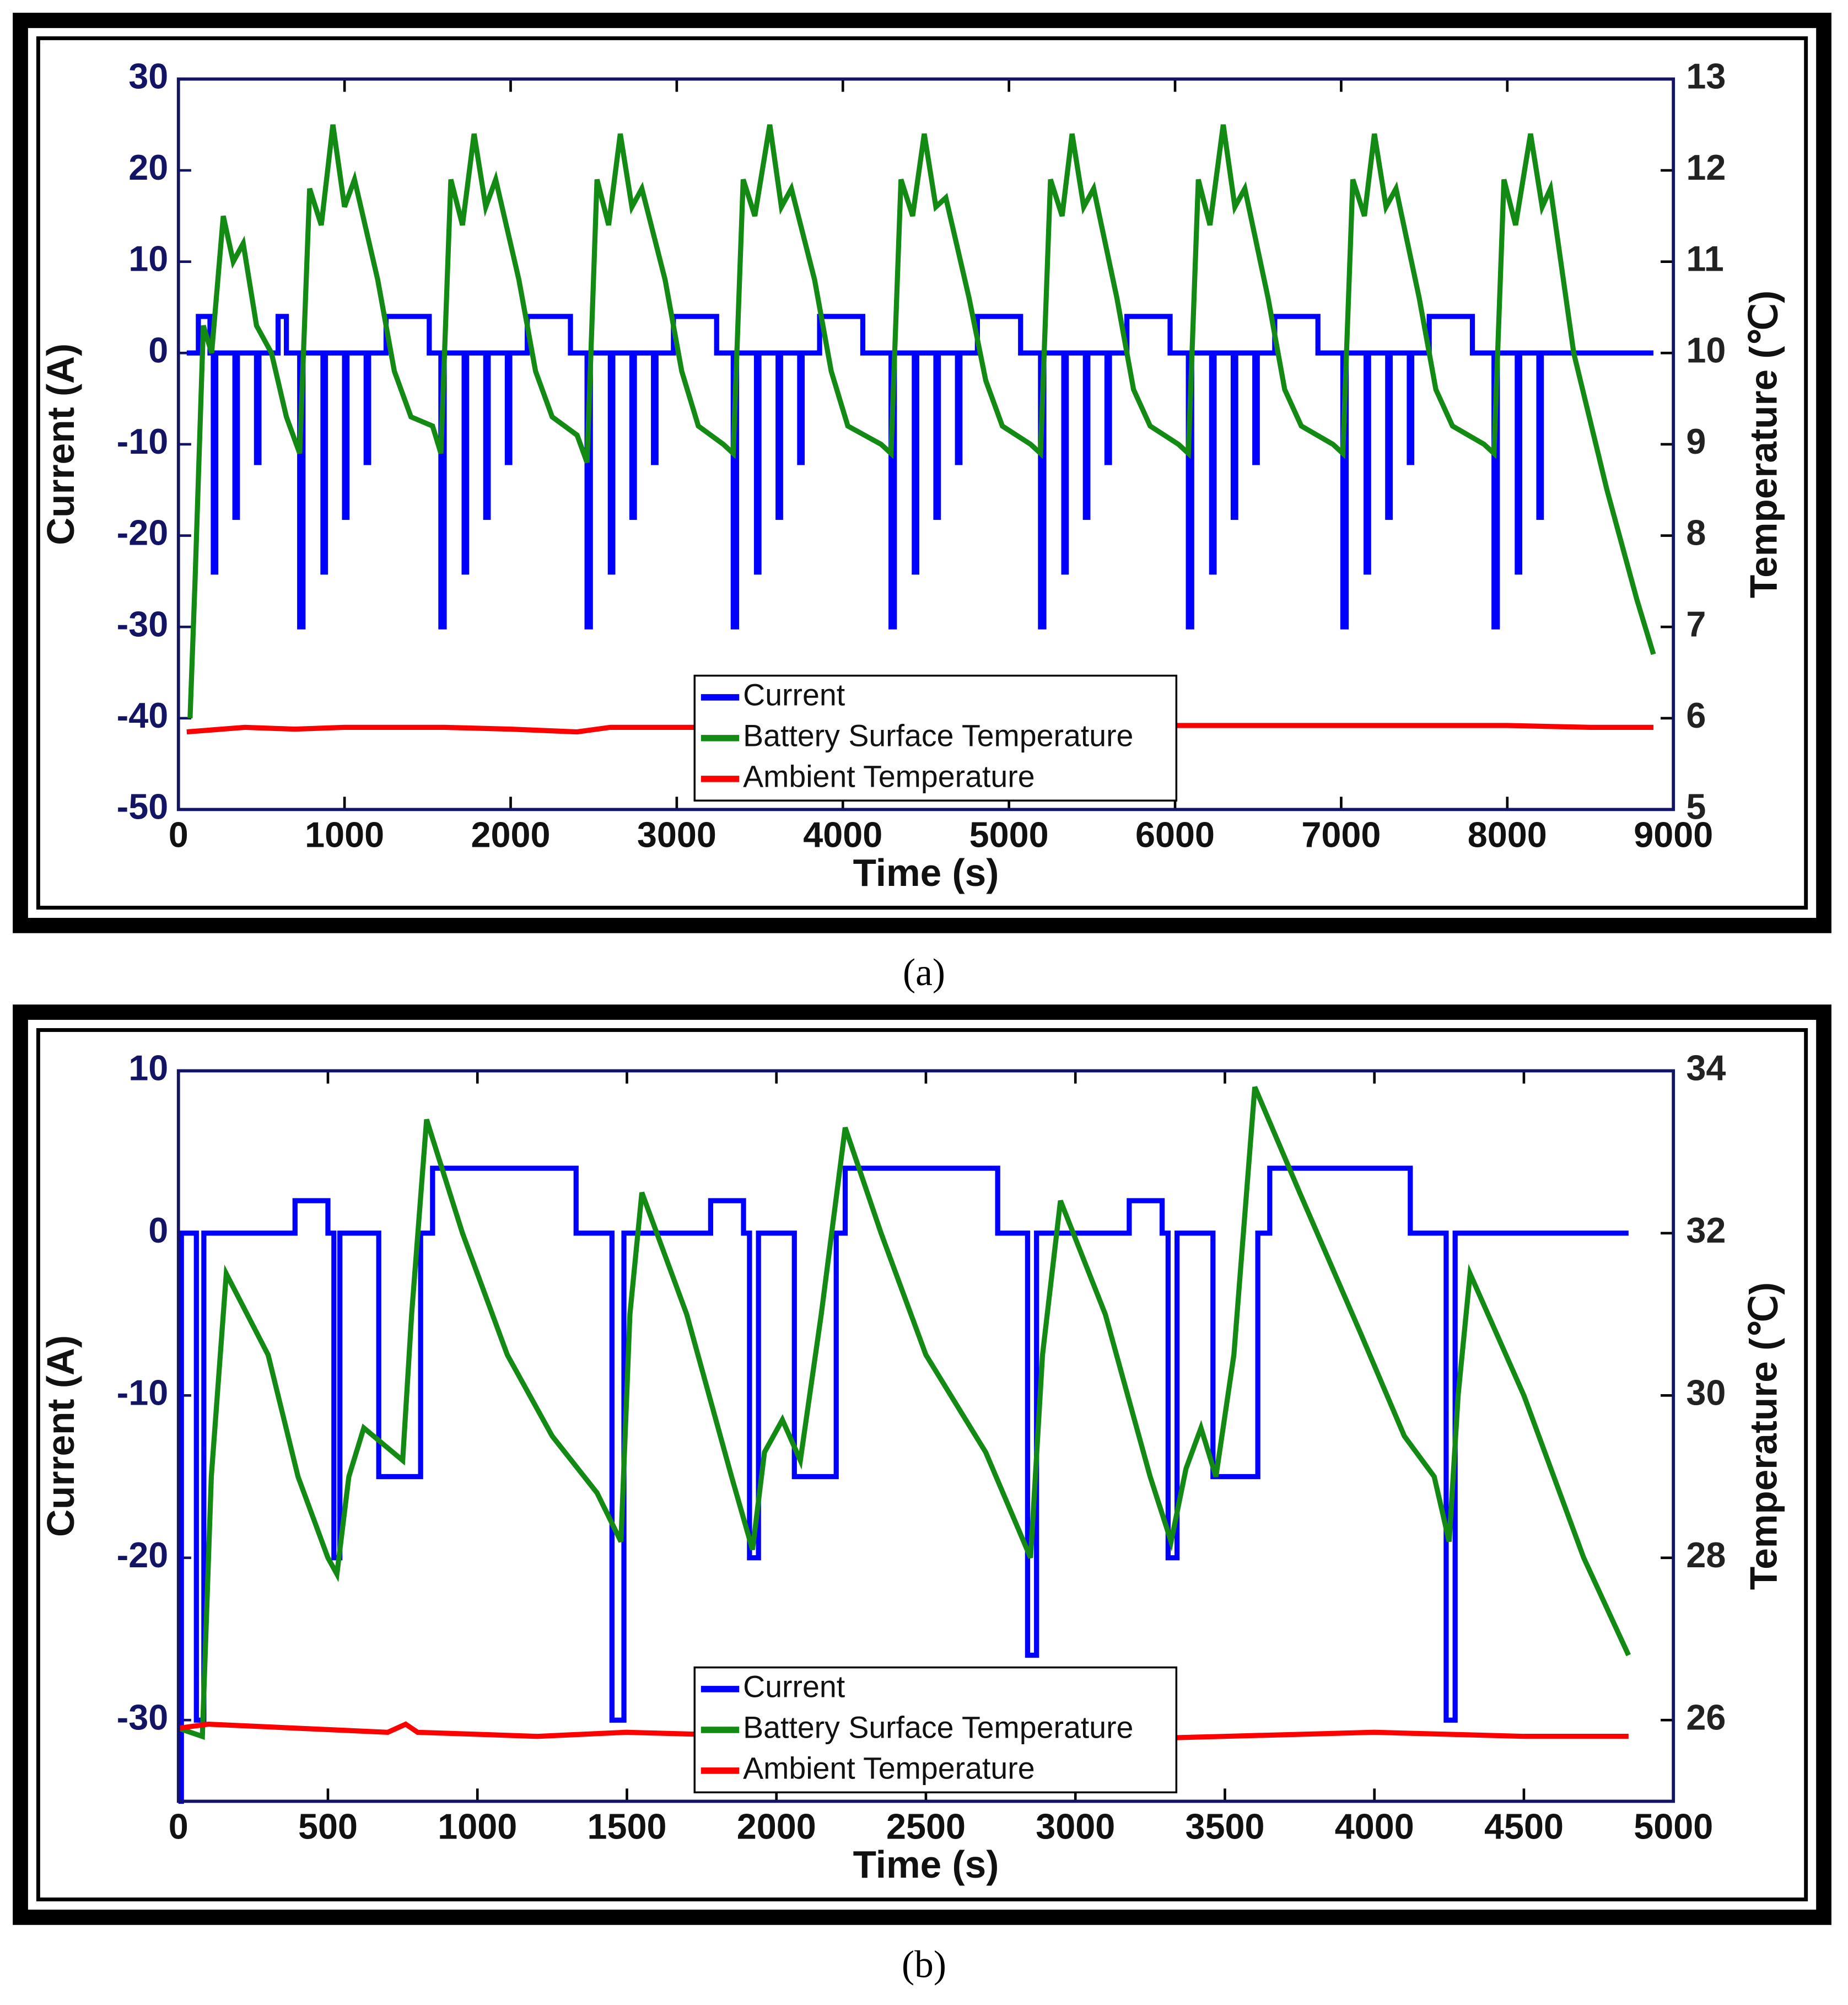 Image resolution: width=1848 pixels, height=2005 pixels. Describe the element at coordinates (148, 167) in the screenshot. I see `y-tick-label: 20` at that location.